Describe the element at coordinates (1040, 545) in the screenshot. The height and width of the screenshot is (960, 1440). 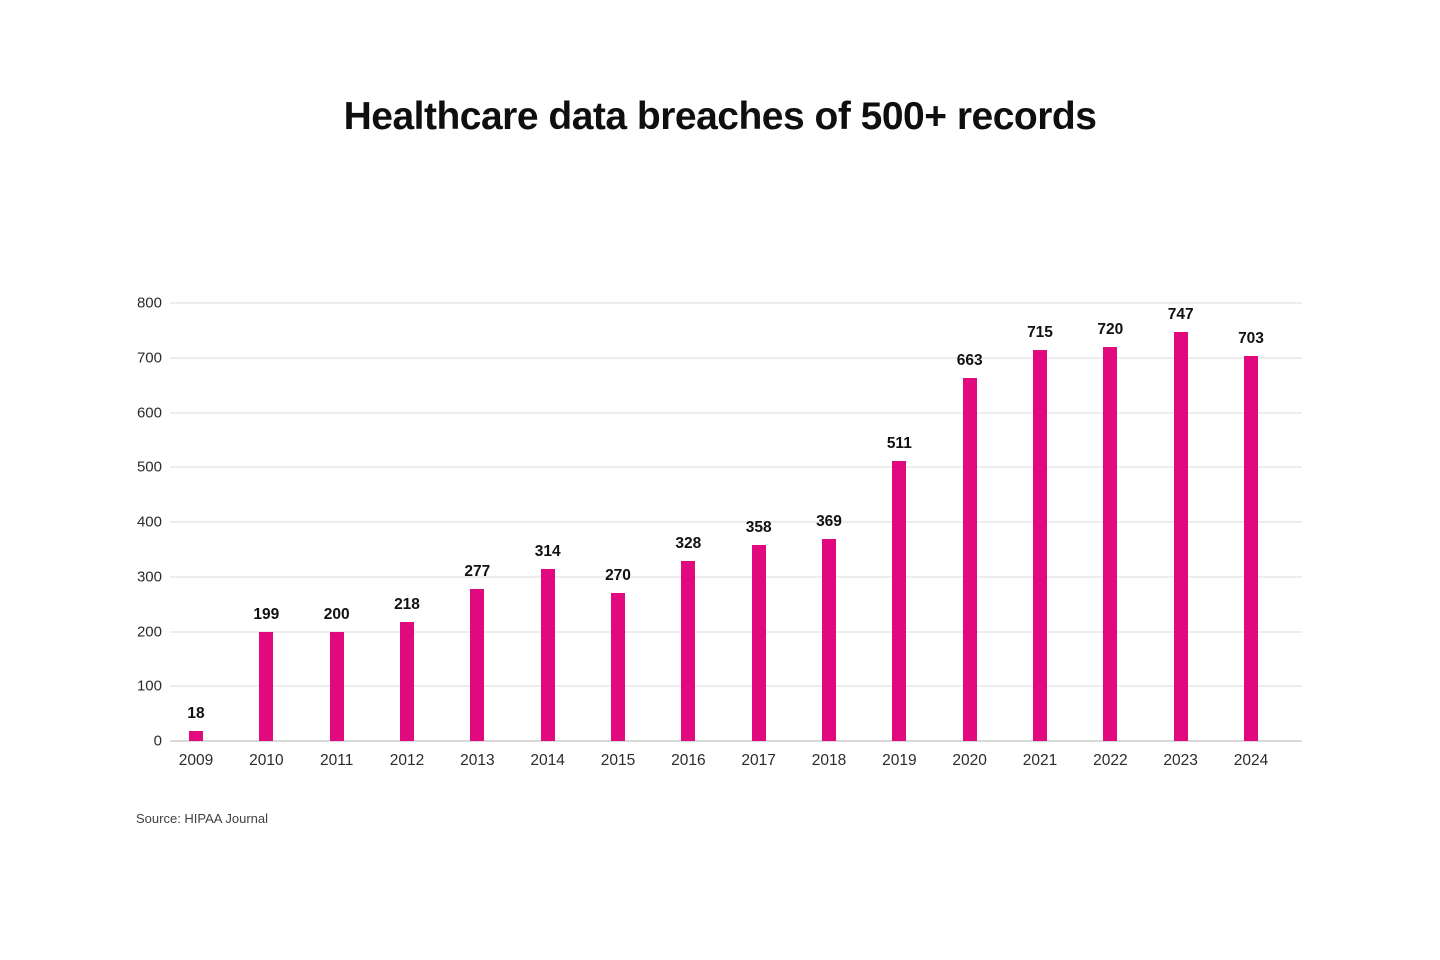
I see `bar-2021` at that location.